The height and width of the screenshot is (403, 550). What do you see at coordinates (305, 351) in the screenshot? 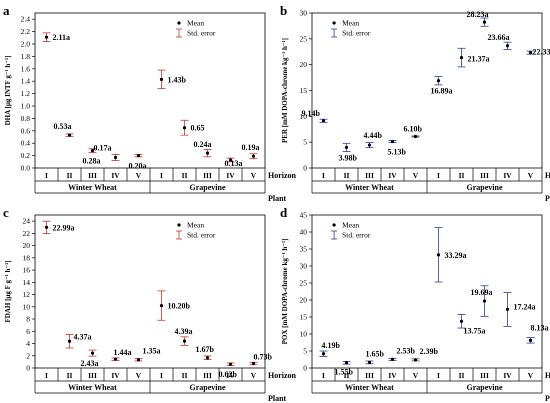
I see `y-tick-label: 5` at bounding box center [305, 351].